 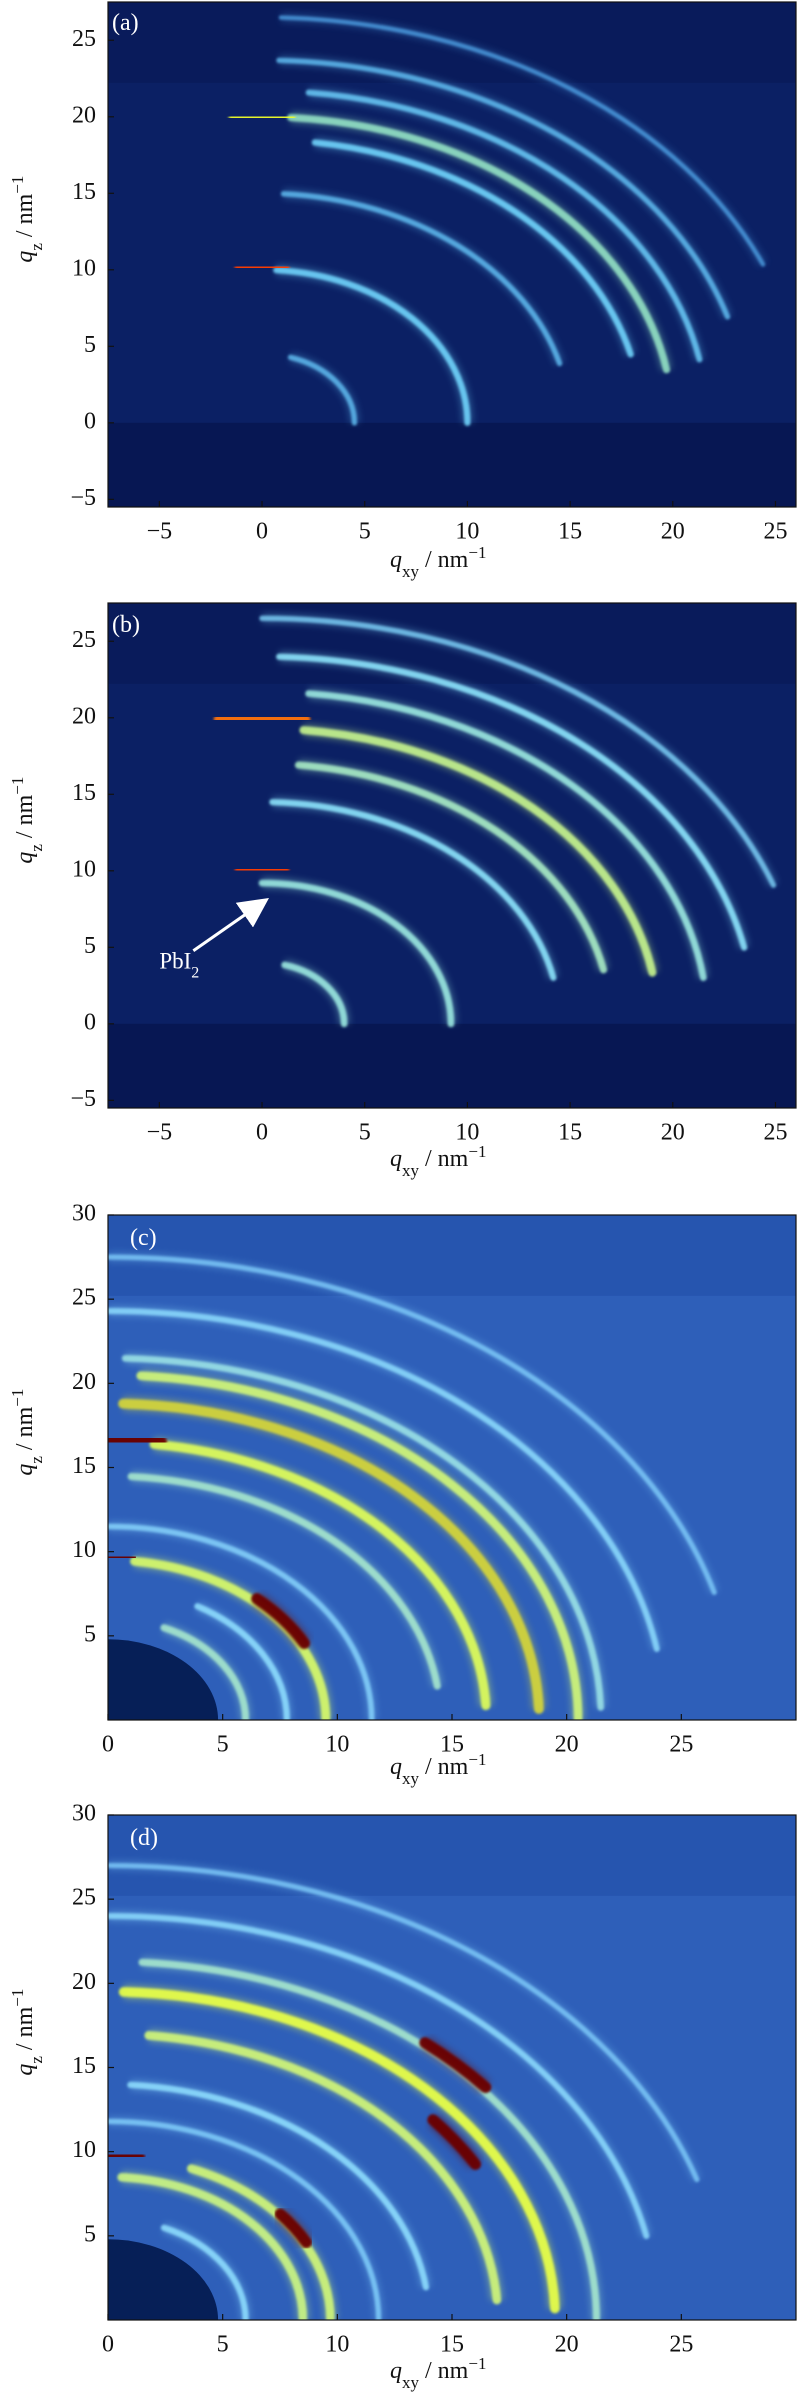 What do you see at coordinates (84, 39) in the screenshot?
I see `y-tick-label-6: 25` at bounding box center [84, 39].